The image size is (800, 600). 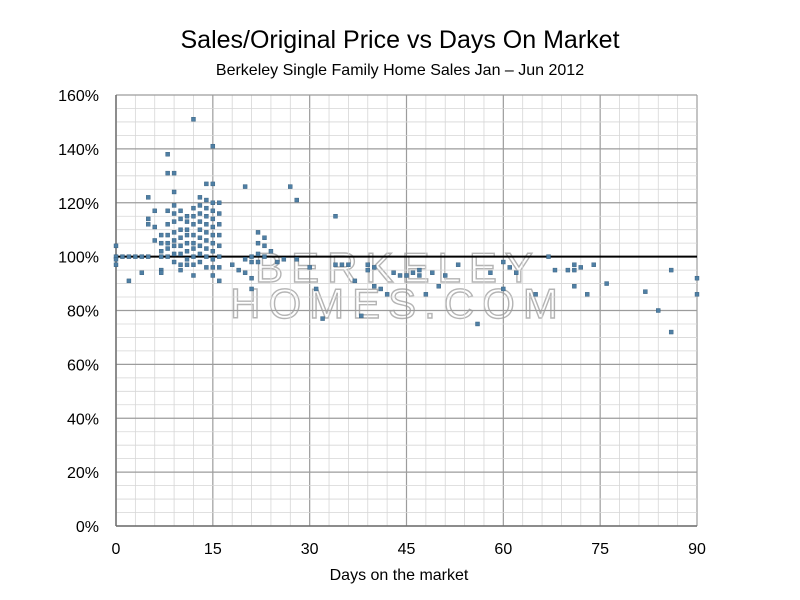 What do you see at coordinates (310, 549) in the screenshot?
I see `x-tick-label: 30` at bounding box center [310, 549].